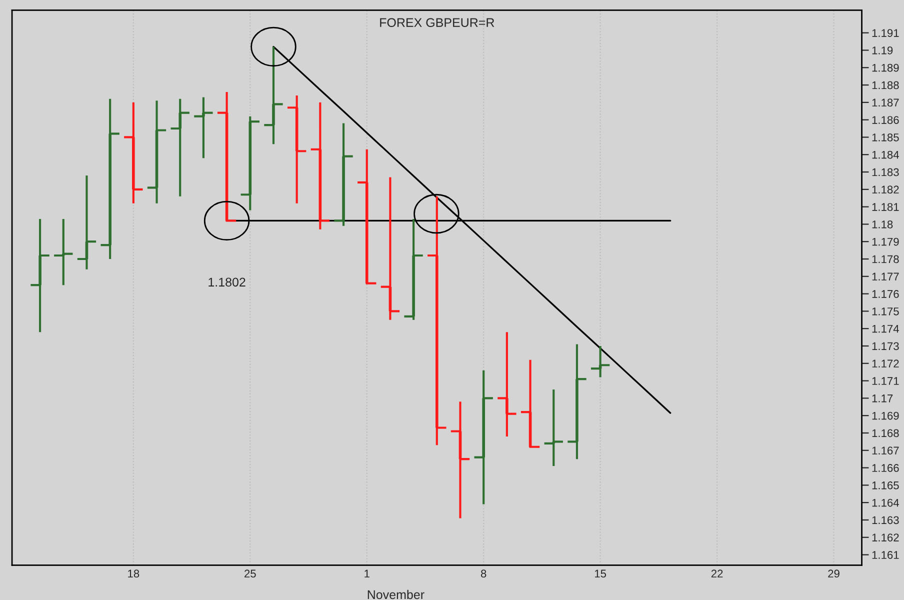 Image resolution: width=904 pixels, height=600 pixels. I want to click on y-tick-label: 1.174, so click(885, 328).